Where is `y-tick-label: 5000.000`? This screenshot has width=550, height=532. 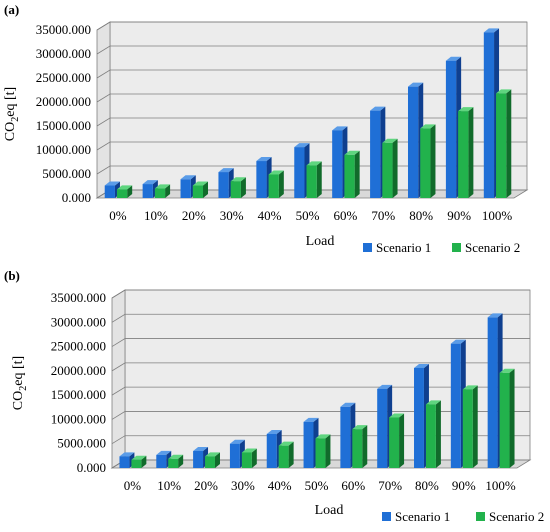
y-tick-label: 5000.000 is located at coordinates (81, 443).